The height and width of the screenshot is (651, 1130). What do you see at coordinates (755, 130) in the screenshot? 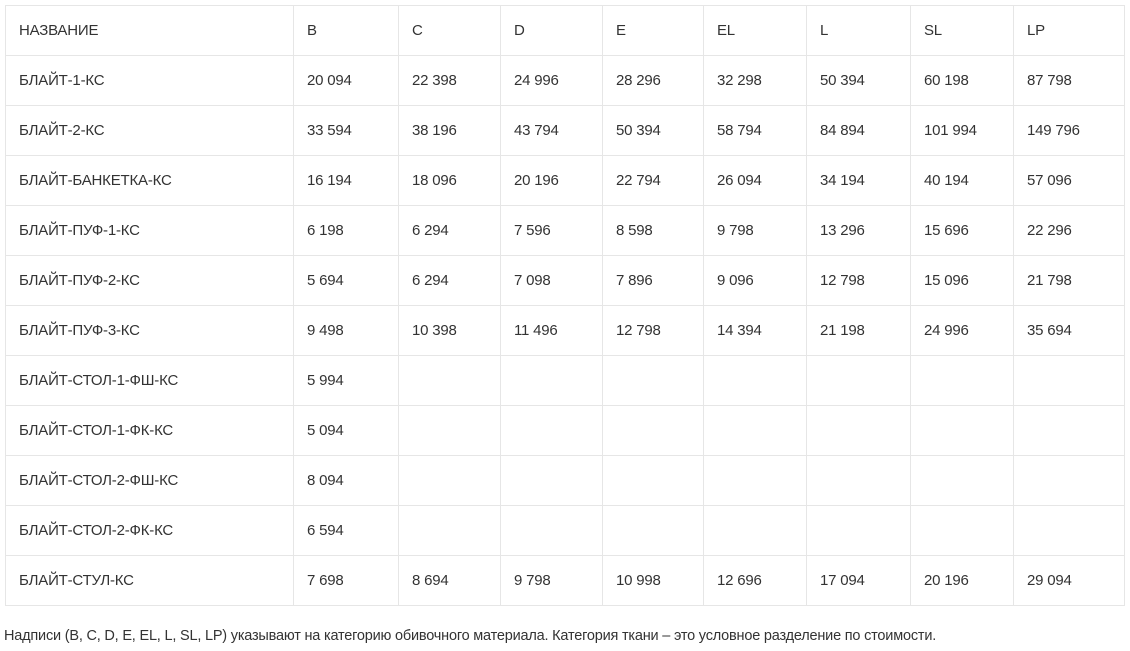
I see `price-cell: 58 794` at bounding box center [755, 130].